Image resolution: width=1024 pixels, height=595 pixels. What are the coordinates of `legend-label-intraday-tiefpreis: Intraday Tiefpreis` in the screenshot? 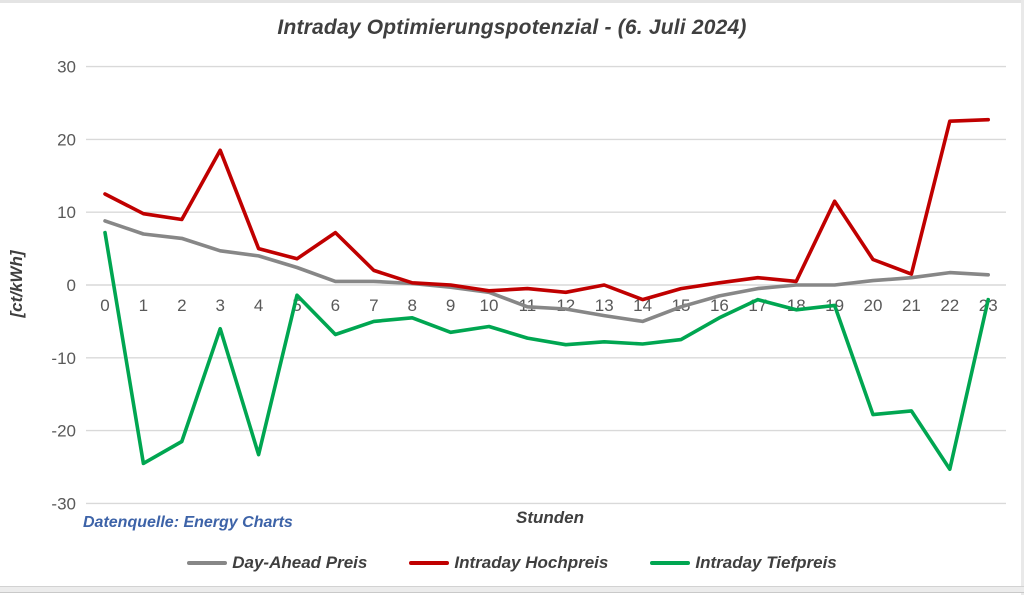 It's located at (766, 562).